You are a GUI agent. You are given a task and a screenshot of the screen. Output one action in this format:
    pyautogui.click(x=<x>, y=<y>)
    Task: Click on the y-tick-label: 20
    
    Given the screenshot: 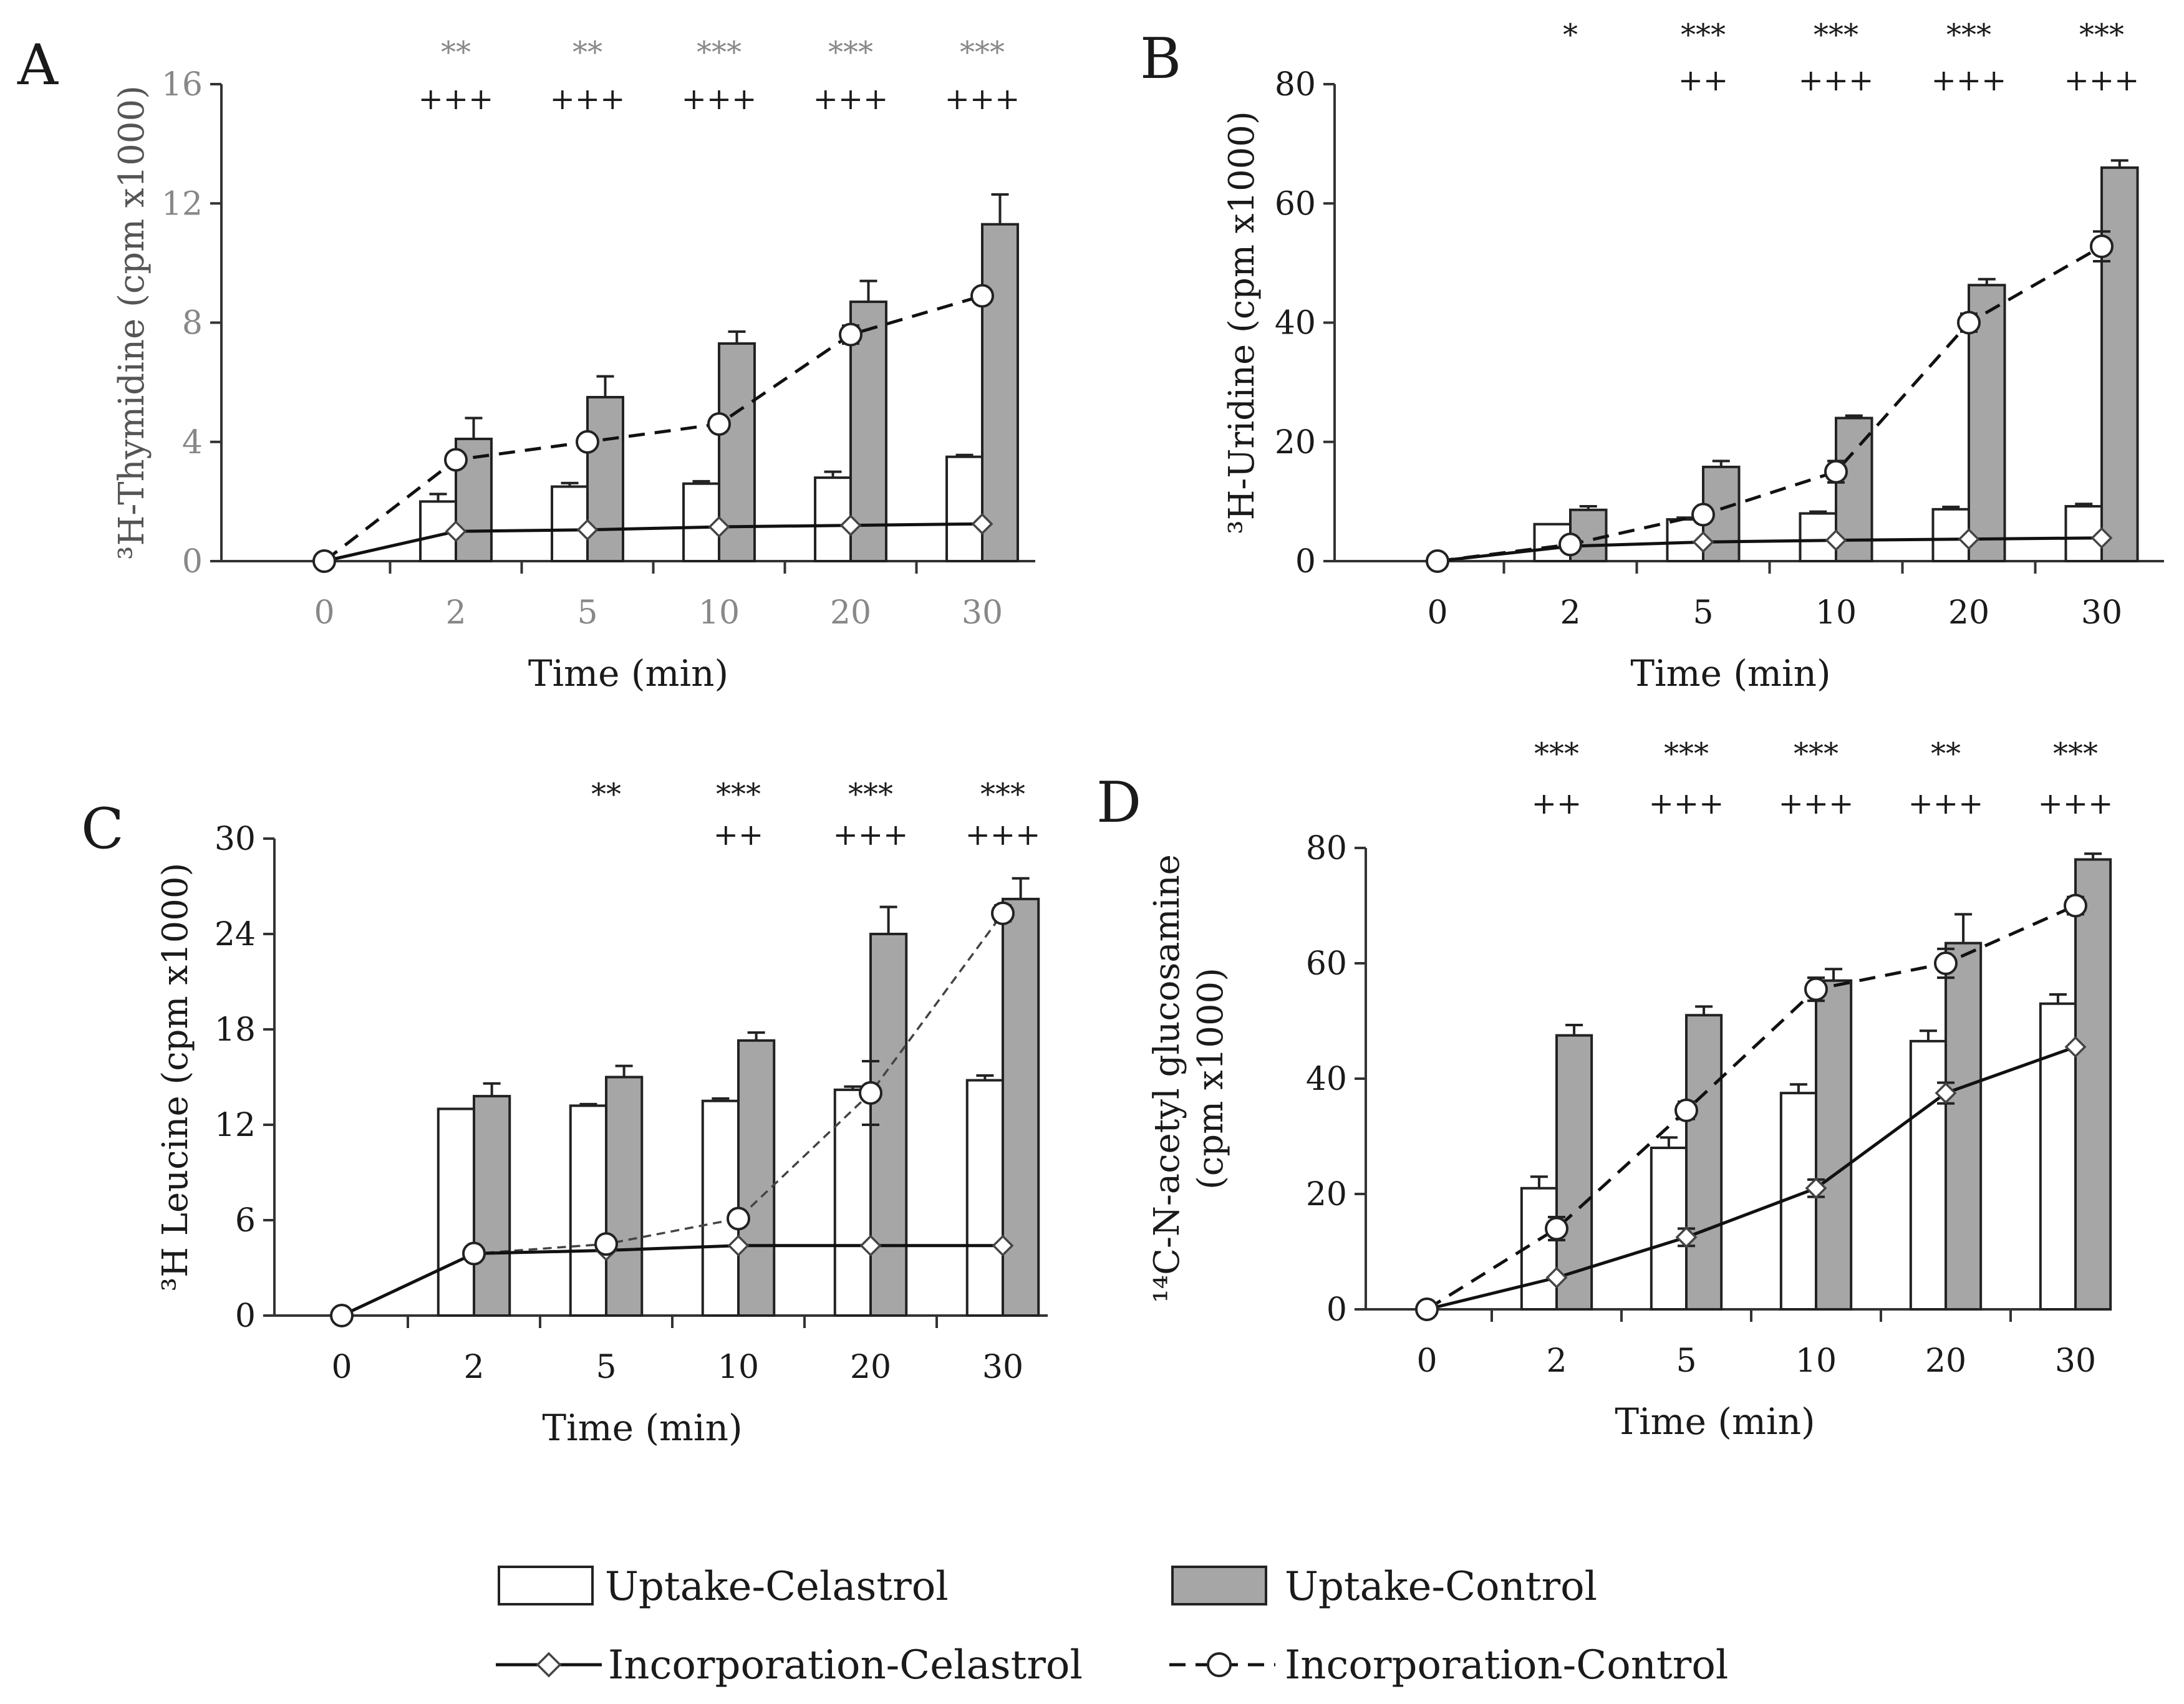 What is the action you would take?
    pyautogui.click(x=1295, y=442)
    